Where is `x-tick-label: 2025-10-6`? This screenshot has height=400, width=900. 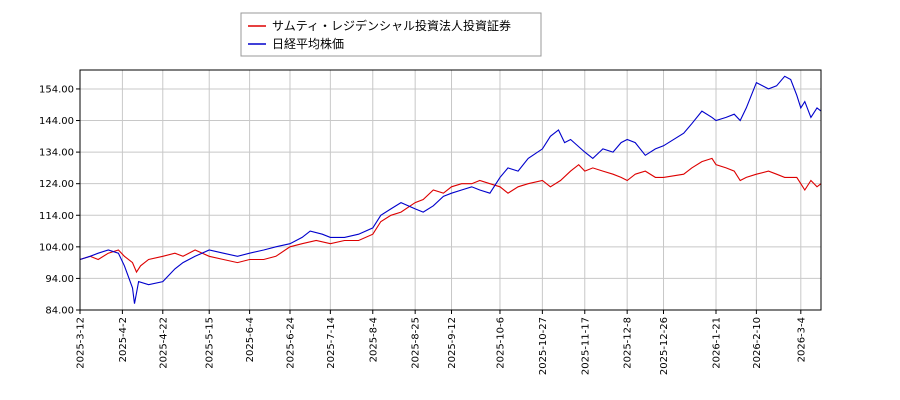 x-tick-label: 2025-10-6 is located at coordinates (500, 343).